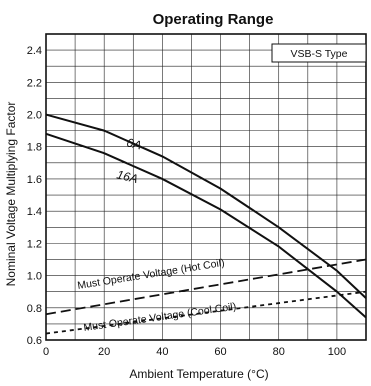  I want to click on y-tick-label: 2.4, so click(34, 51).